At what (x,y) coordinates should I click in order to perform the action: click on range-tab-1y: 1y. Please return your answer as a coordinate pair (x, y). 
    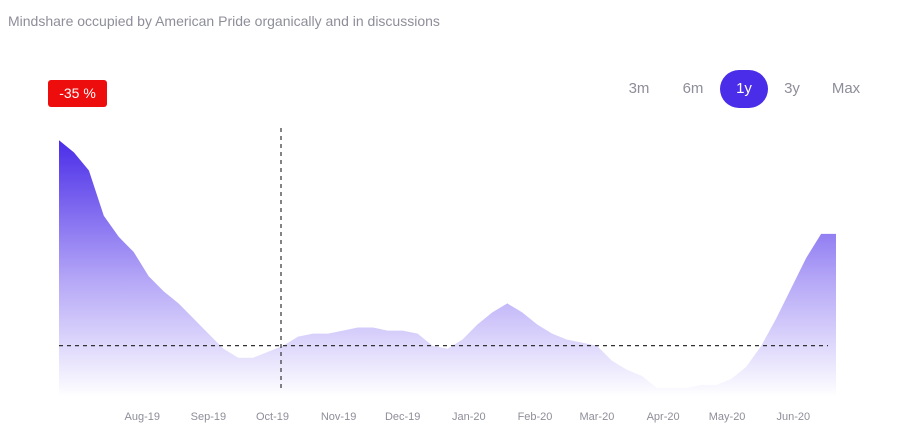
    Looking at the image, I should click on (744, 89).